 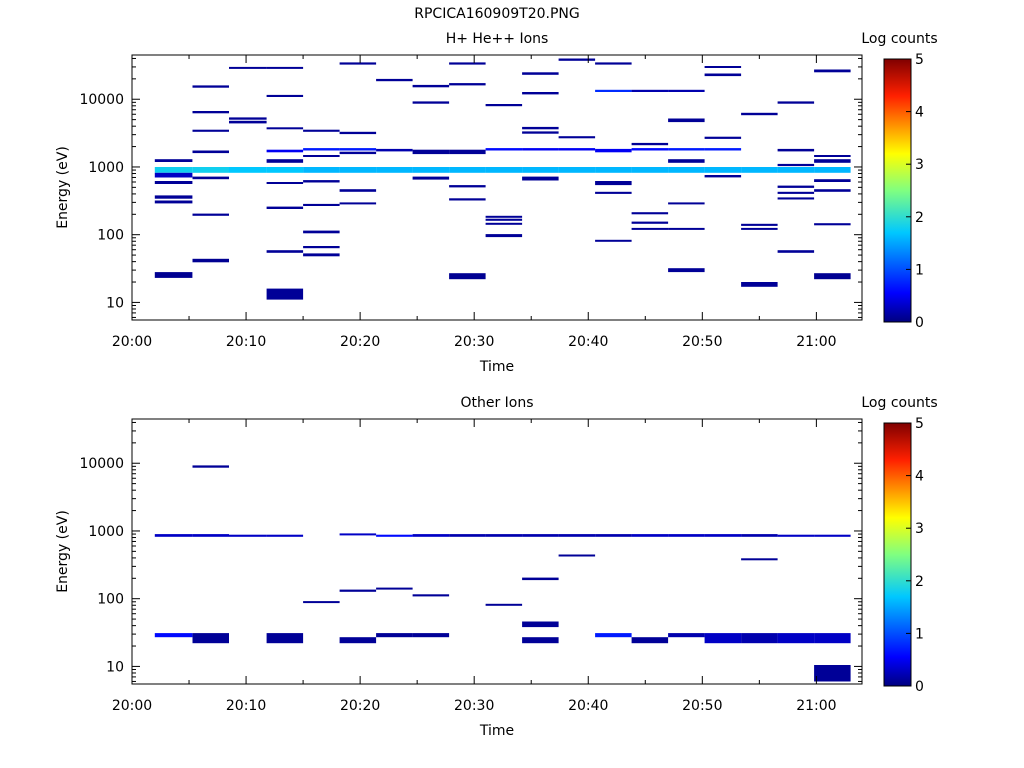 What do you see at coordinates (919, 270) in the screenshot?
I see `colorbar-tick-label: 1` at bounding box center [919, 270].